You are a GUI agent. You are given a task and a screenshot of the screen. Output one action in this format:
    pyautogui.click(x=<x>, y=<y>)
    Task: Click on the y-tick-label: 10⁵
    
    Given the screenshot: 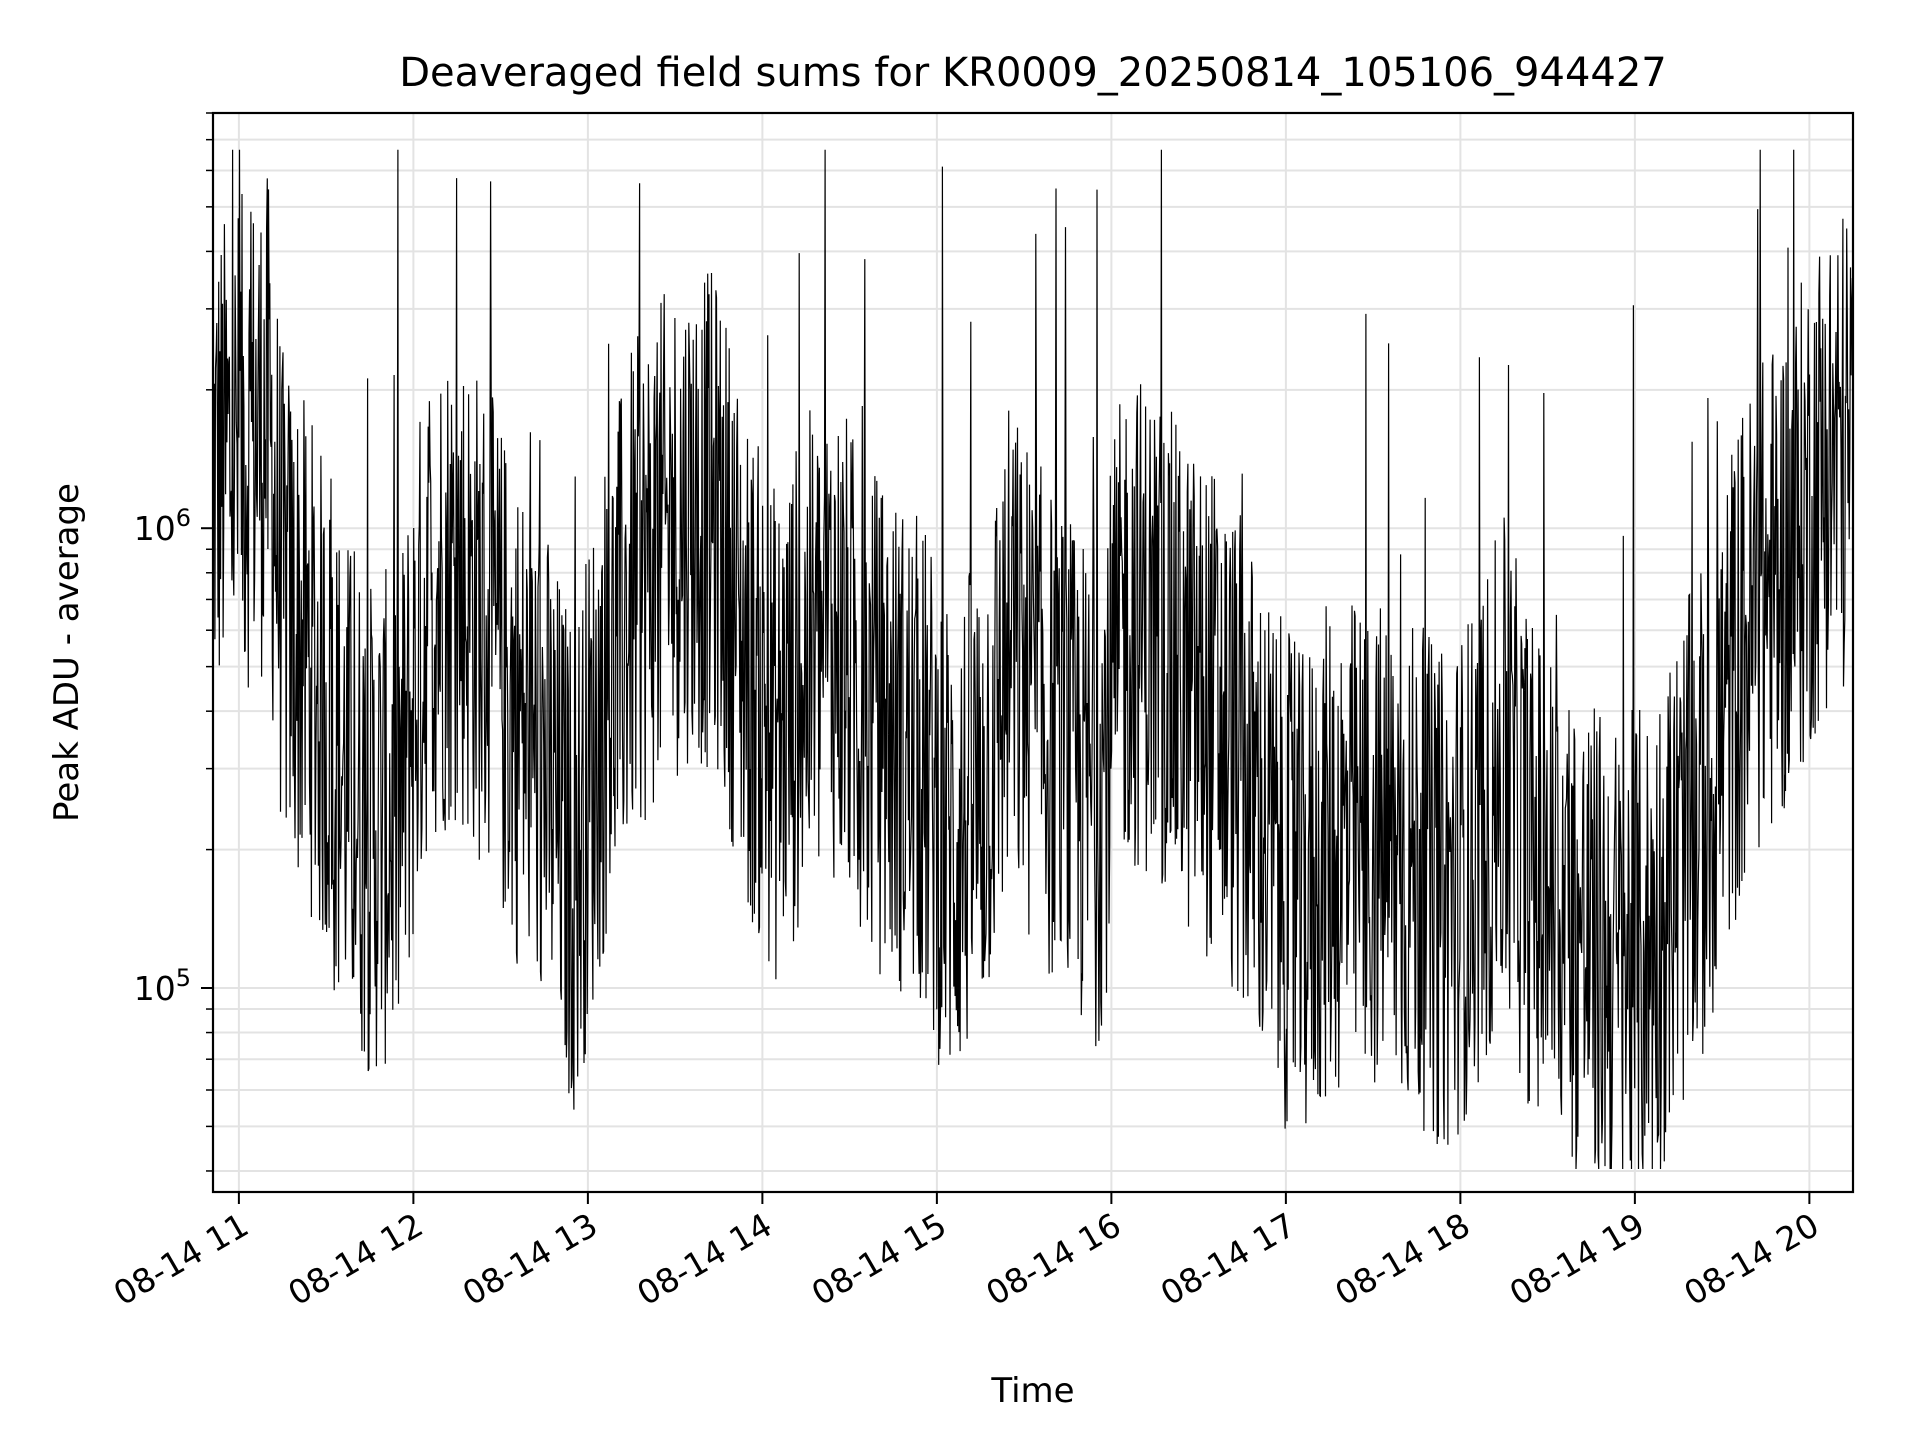 What is the action you would take?
    pyautogui.click(x=162, y=986)
    